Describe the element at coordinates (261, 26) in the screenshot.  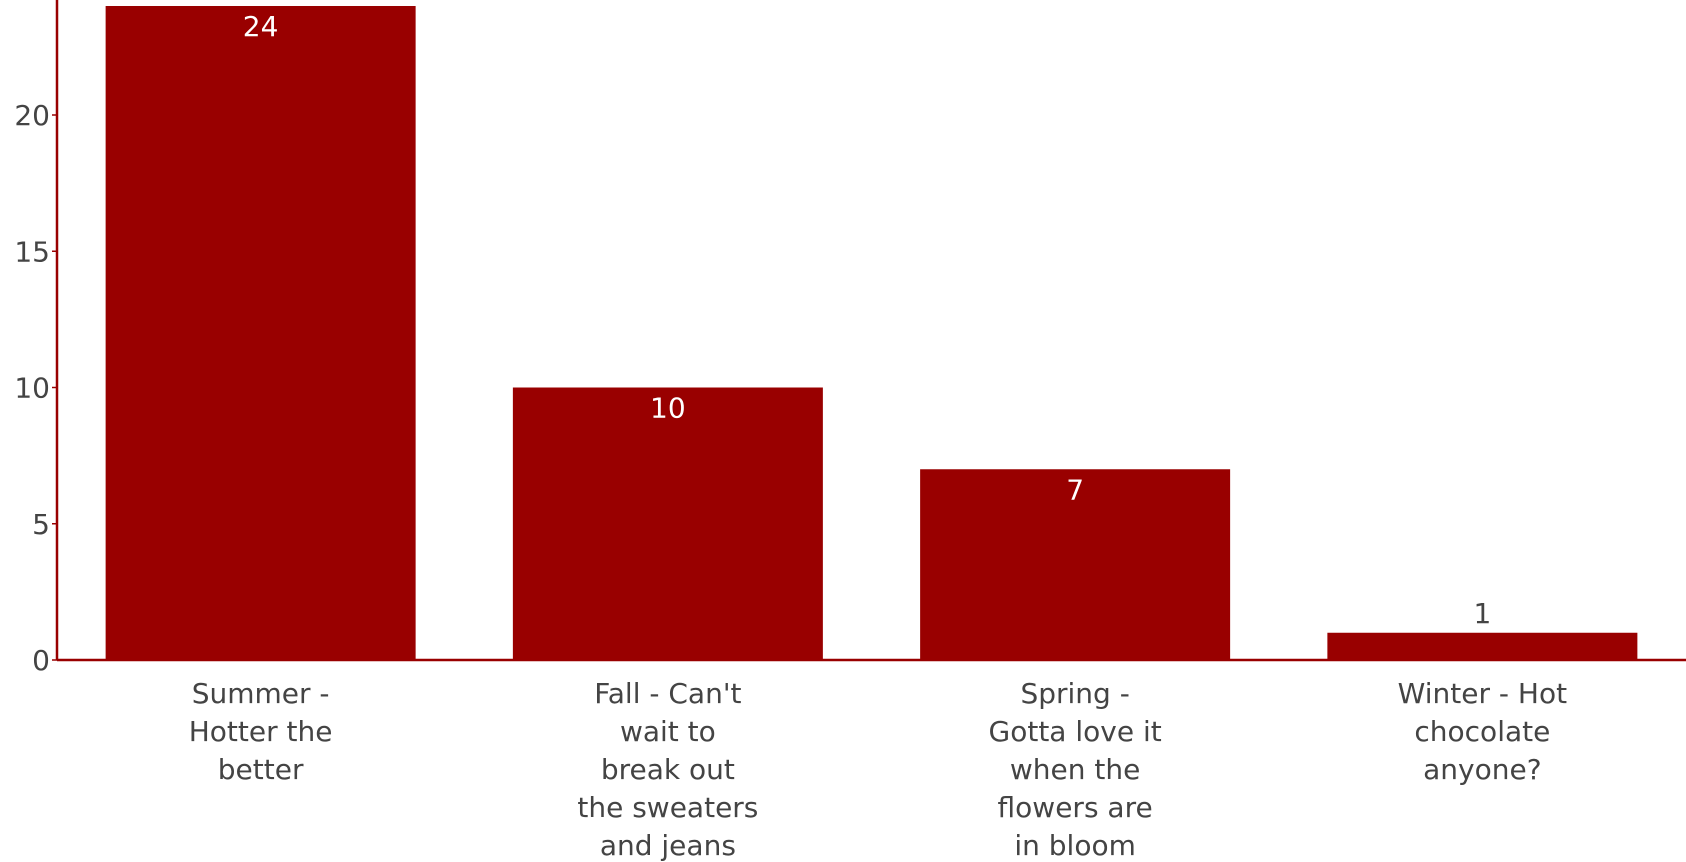
I see `data-label-0: 24` at that location.